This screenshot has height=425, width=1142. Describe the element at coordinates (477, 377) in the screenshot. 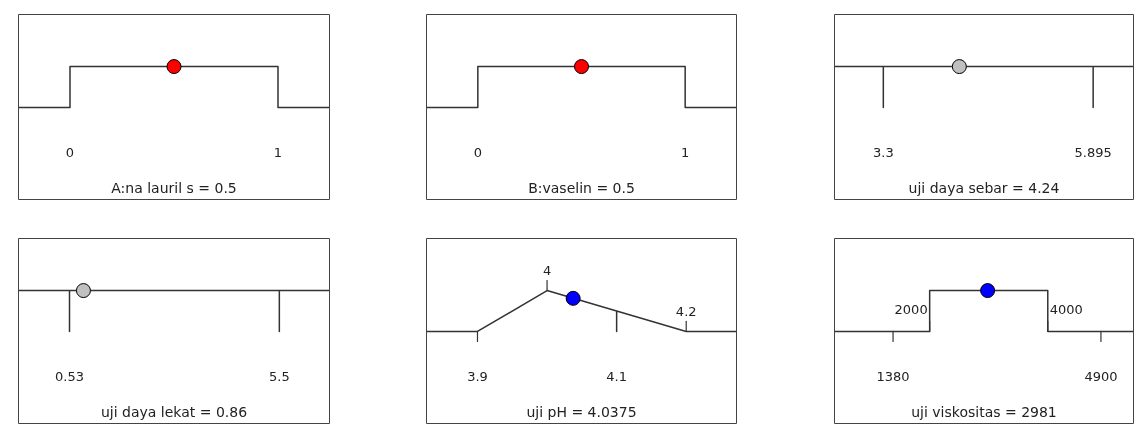

I see `x-tick-label: 3.9` at that location.